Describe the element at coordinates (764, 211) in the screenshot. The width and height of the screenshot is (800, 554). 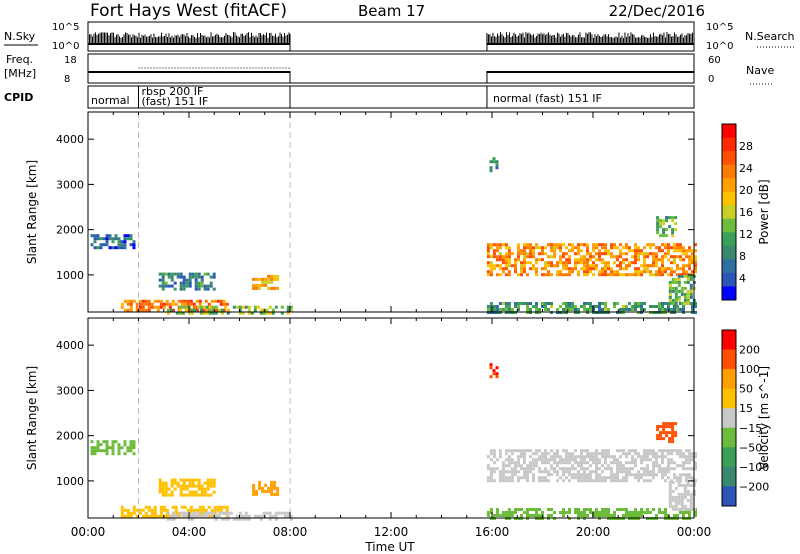
I see `power-colorbar-label: Power [dB]` at that location.